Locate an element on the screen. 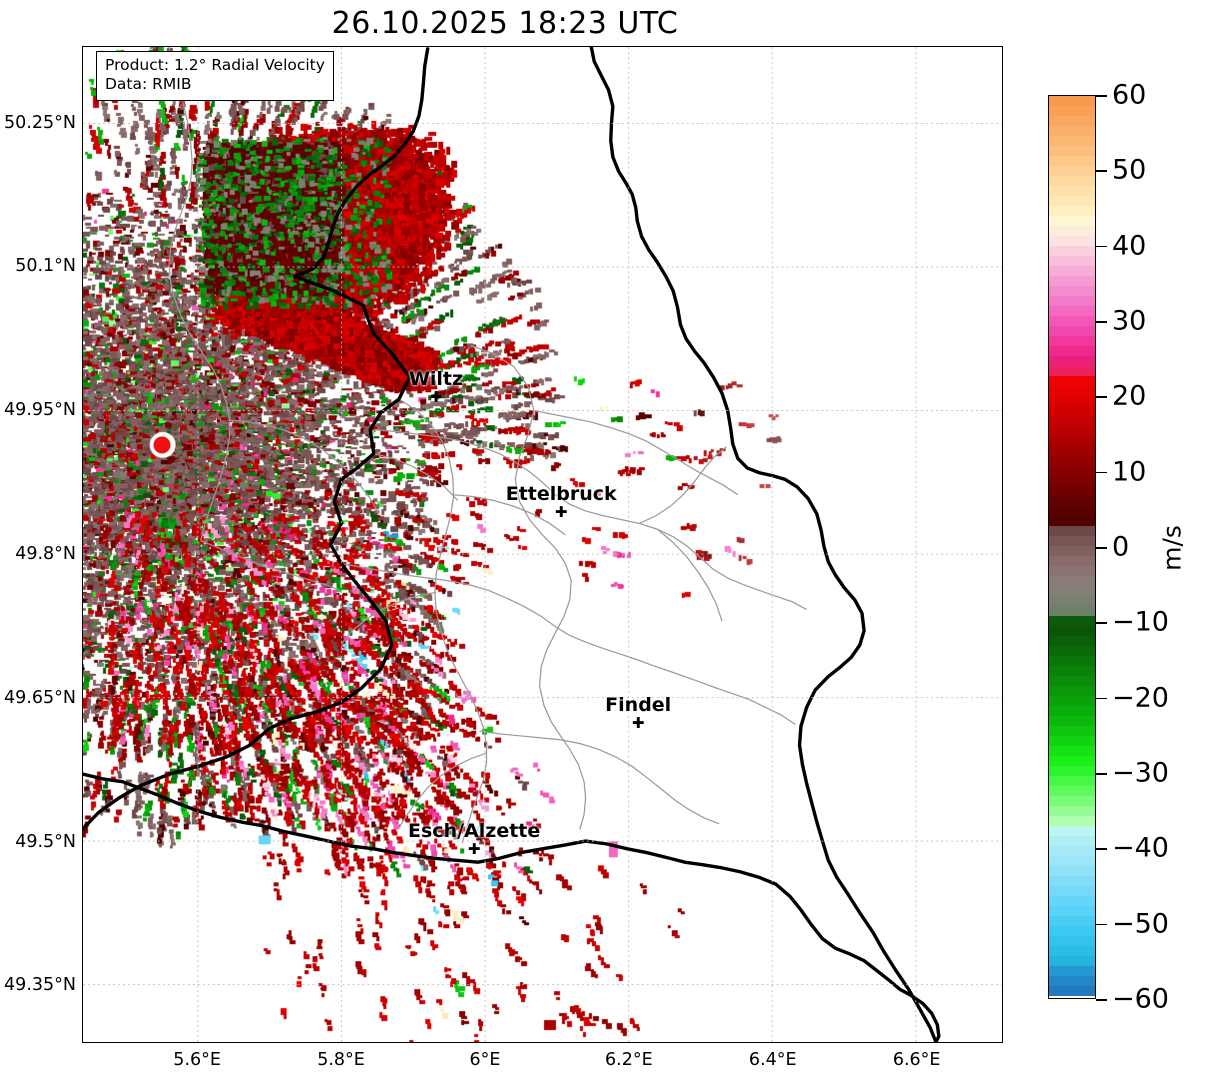 This screenshot has height=1081, width=1207. product-label: Product: 1.2° Radial Velocity is located at coordinates (215, 65).